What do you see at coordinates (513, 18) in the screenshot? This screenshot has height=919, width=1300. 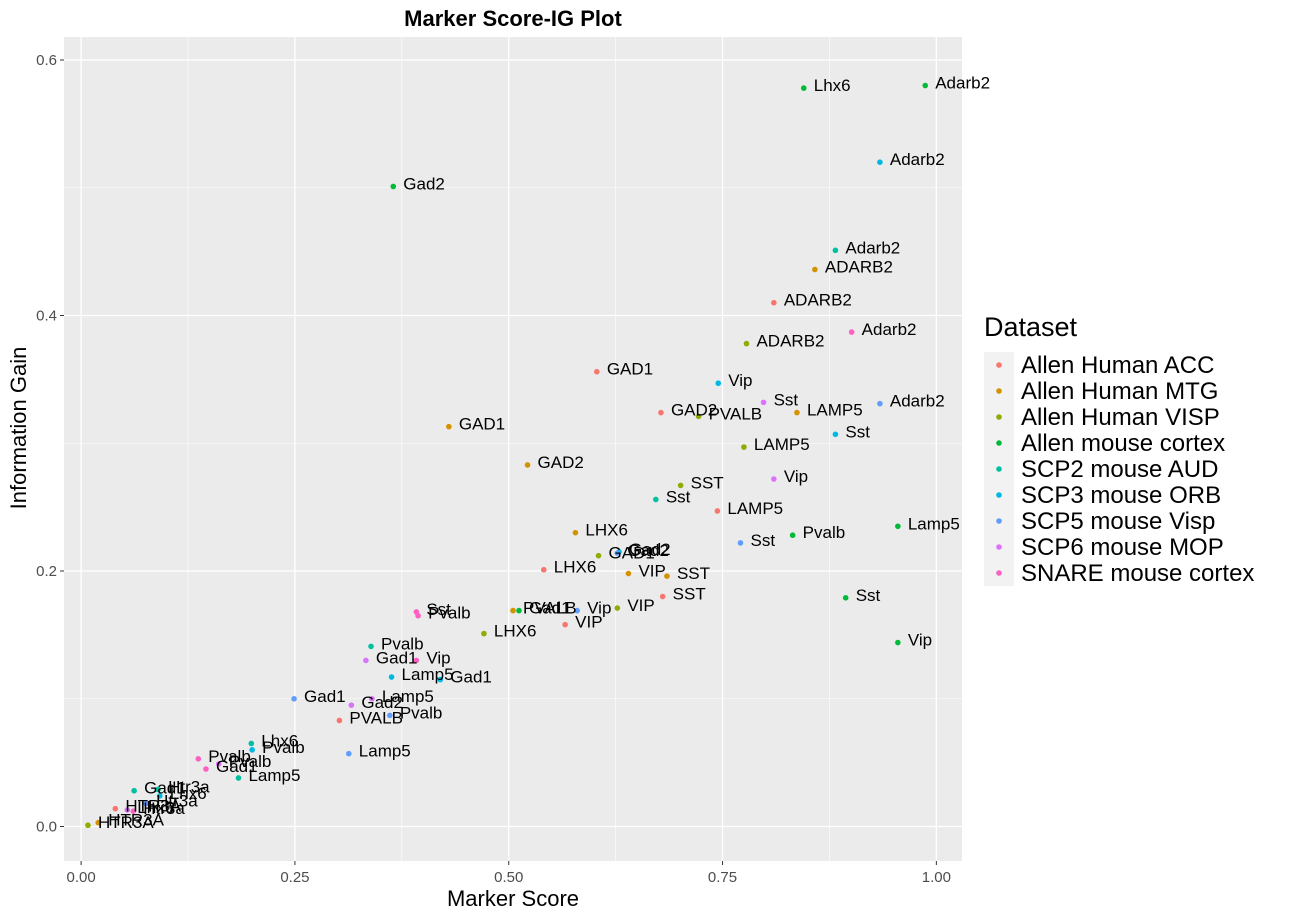 I see `chart-title: Marker Score-IG Plot` at bounding box center [513, 18].